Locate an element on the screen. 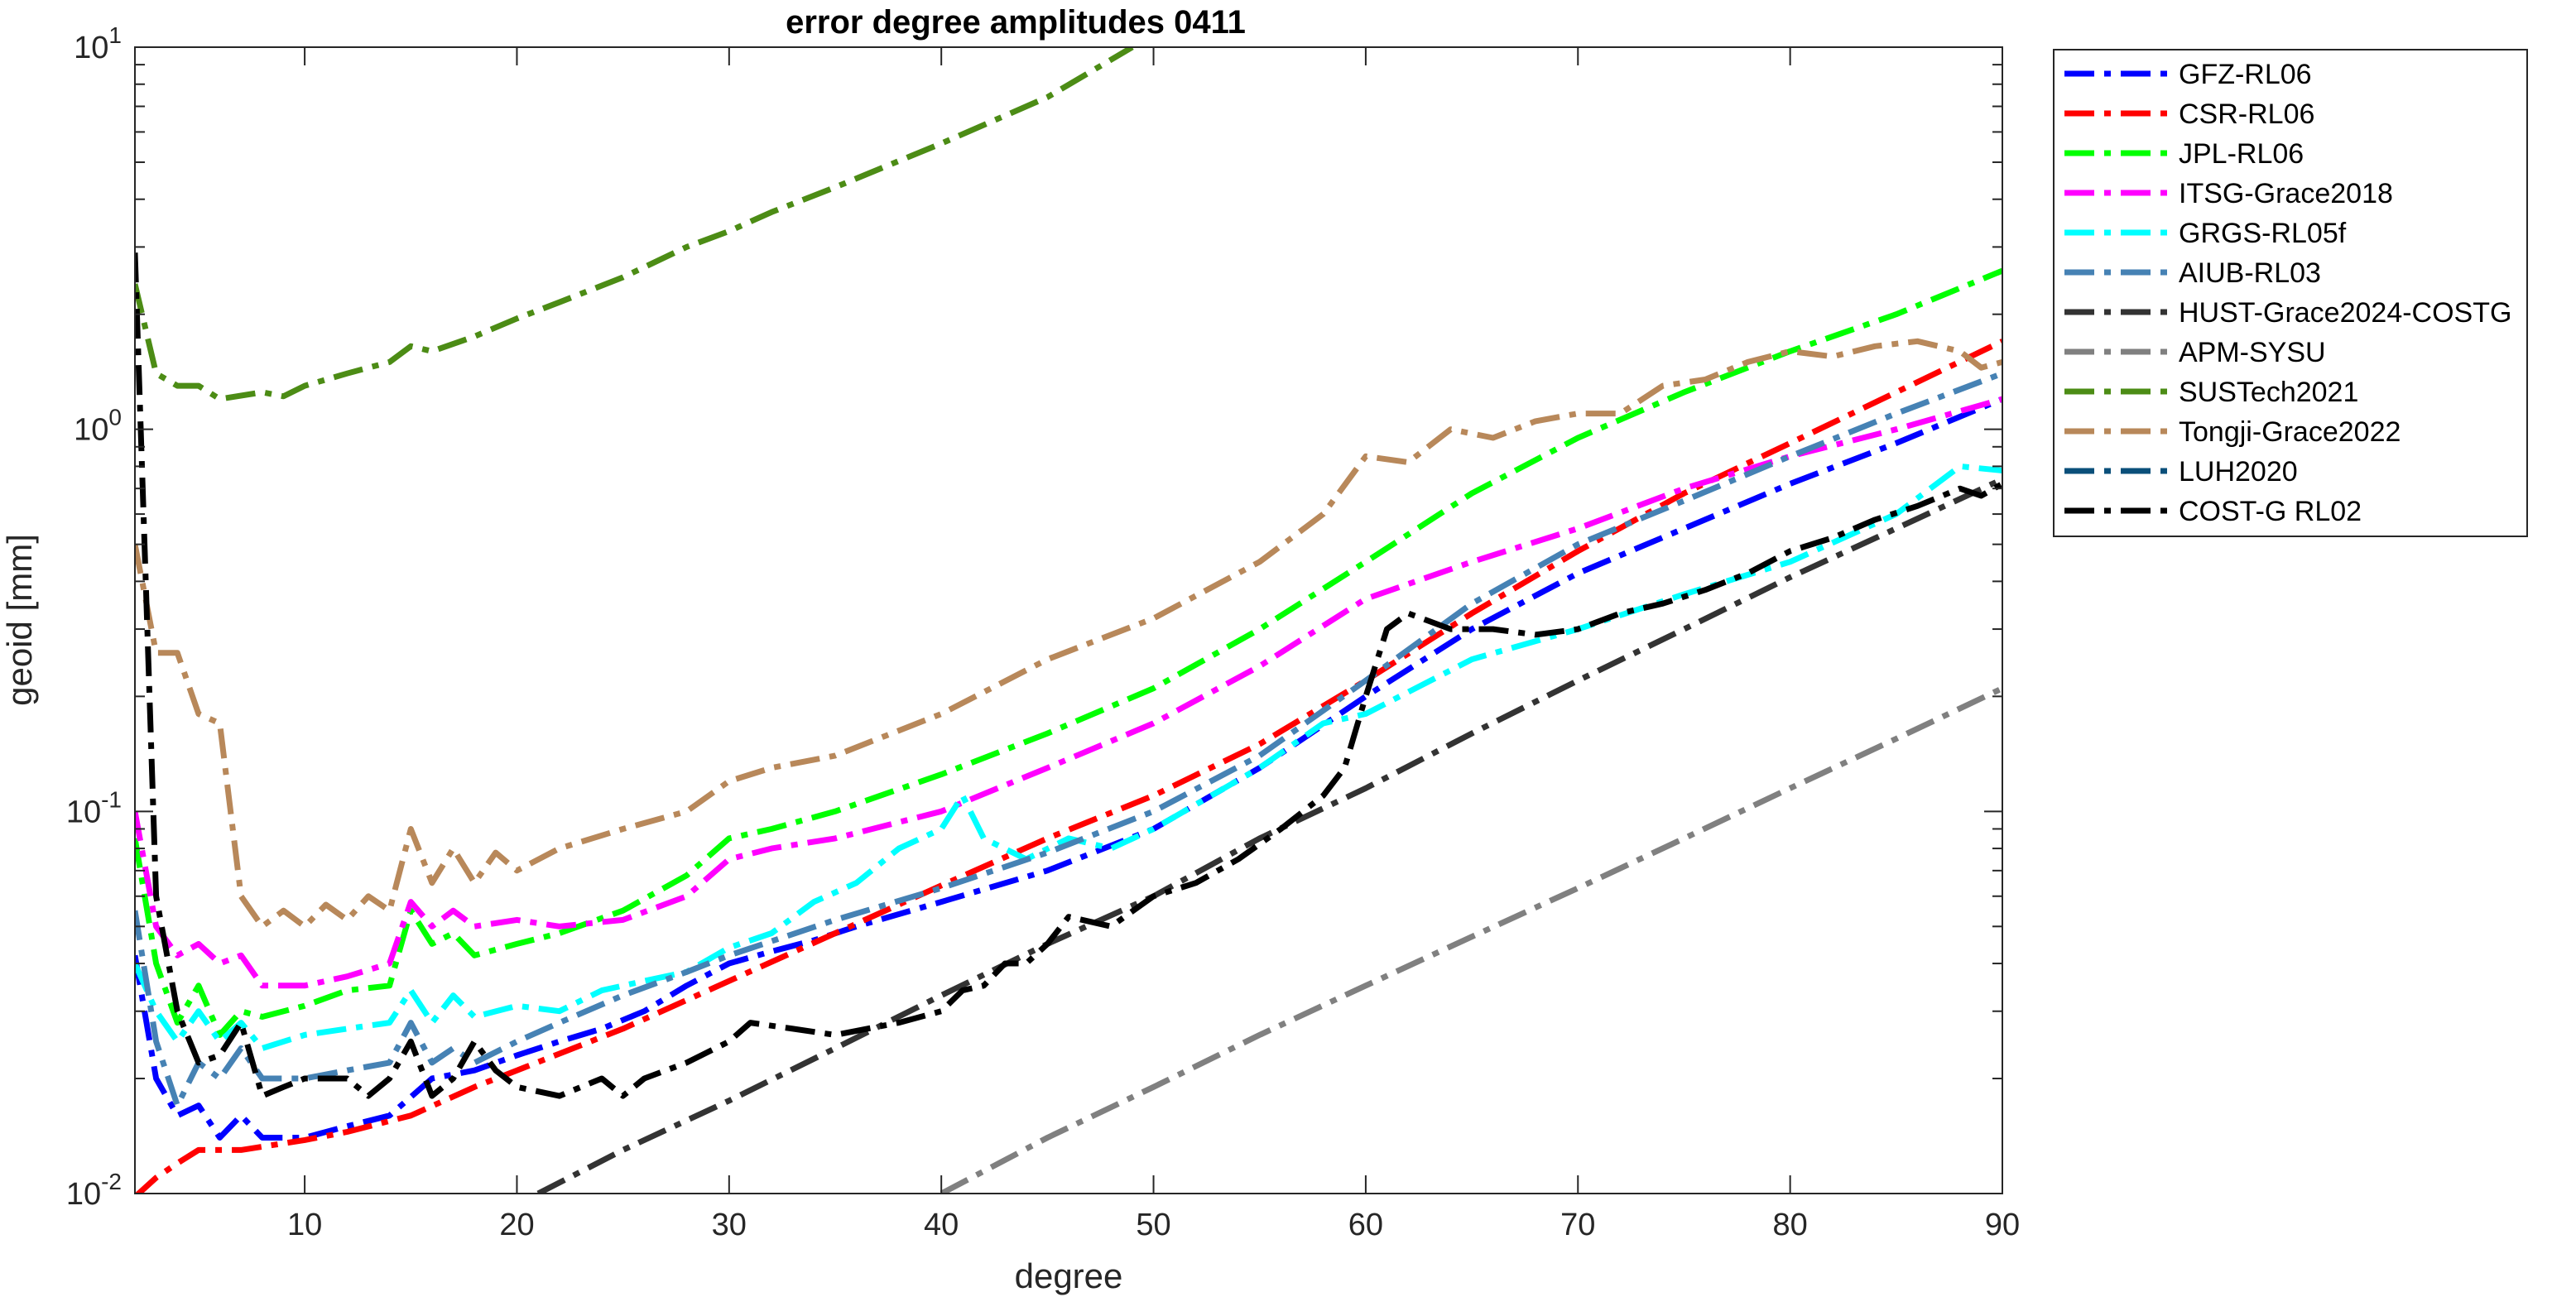  legend-label-8: SUSTech2021 is located at coordinates (2268, 393).